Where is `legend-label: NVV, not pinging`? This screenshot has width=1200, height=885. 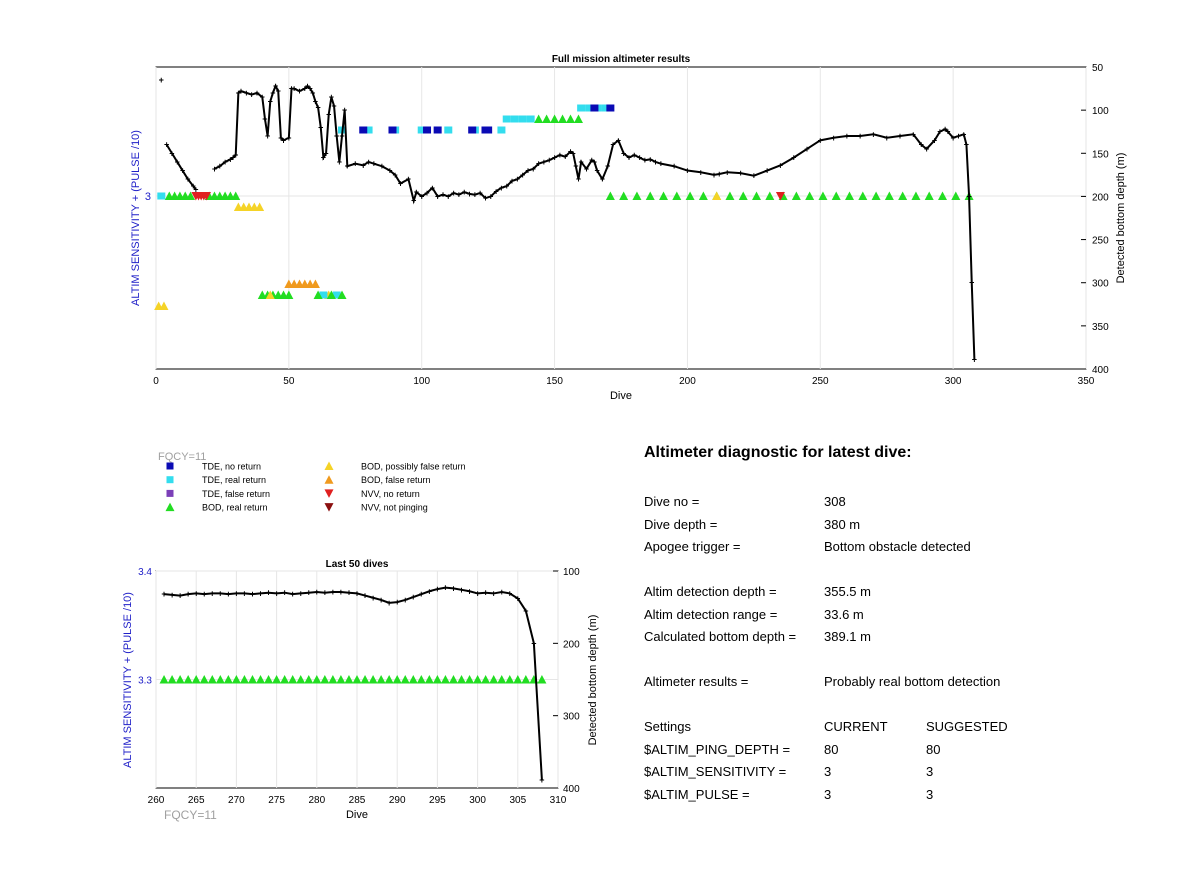
legend-label: NVV, not pinging is located at coordinates (394, 508).